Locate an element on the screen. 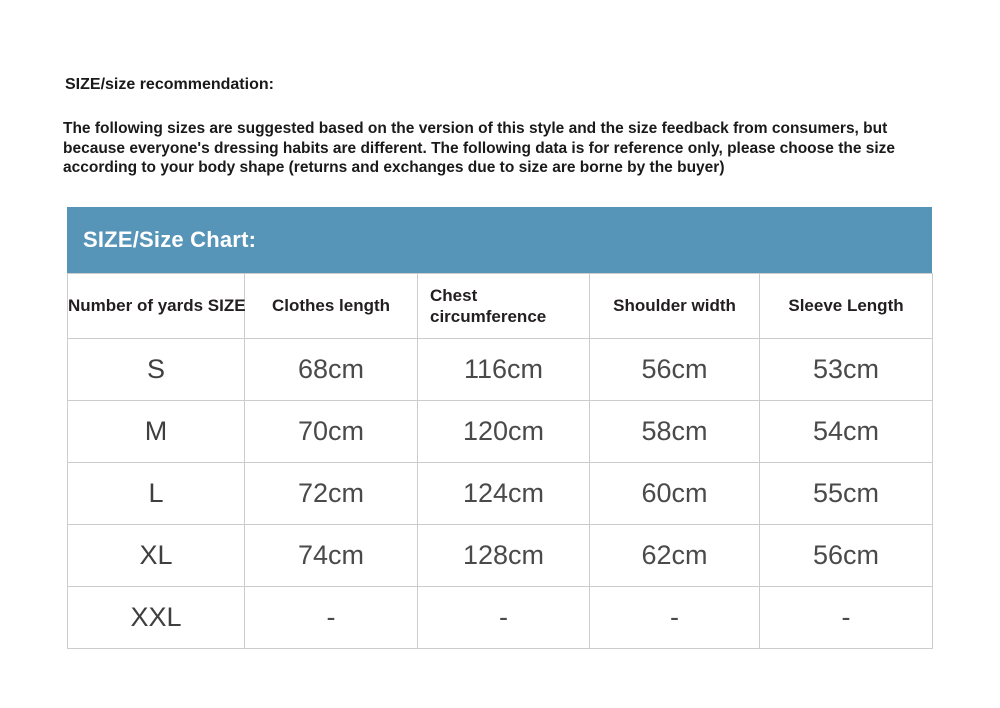  table-row-xl: XL 74cm 128cm 62cm 56cm is located at coordinates (500, 555).